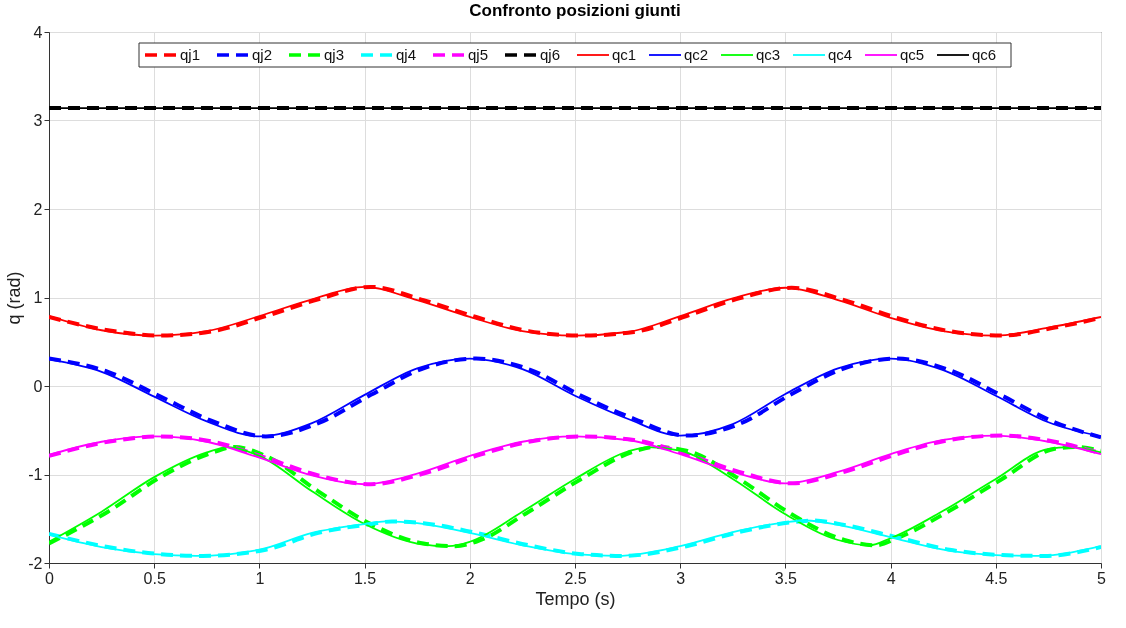 The height and width of the screenshot is (628, 1126). What do you see at coordinates (786, 578) in the screenshot?
I see `x-tick-label: 3.5` at bounding box center [786, 578].